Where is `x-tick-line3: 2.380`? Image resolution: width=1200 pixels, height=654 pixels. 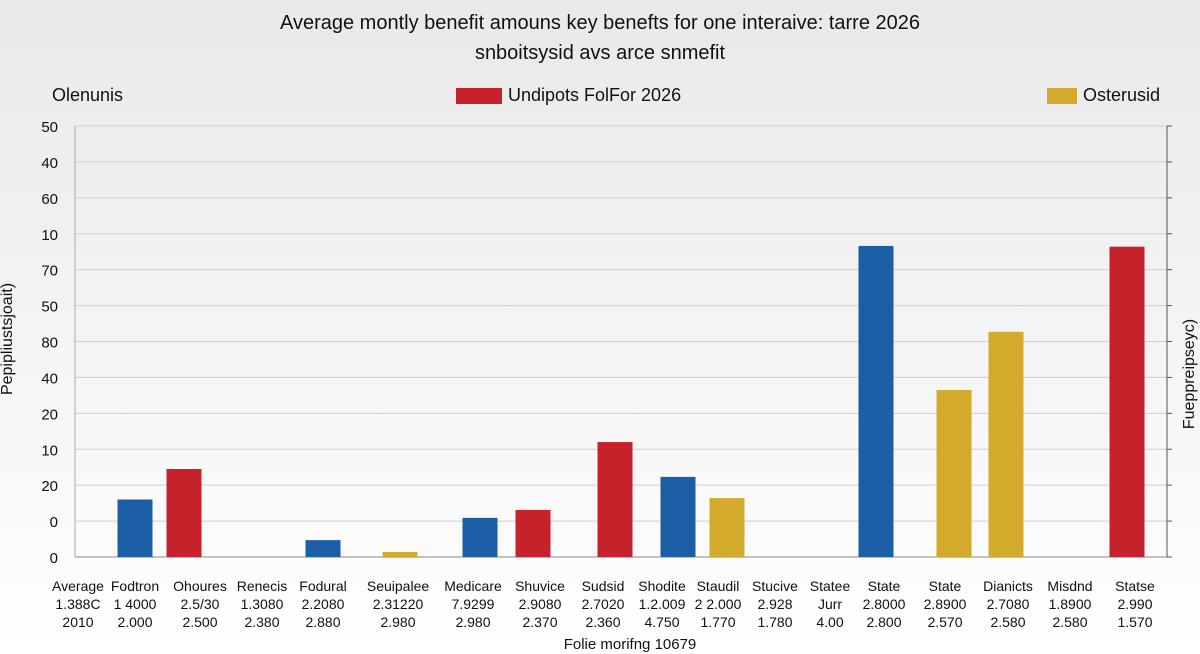
x-tick-line3: 2.380 is located at coordinates (262, 622).